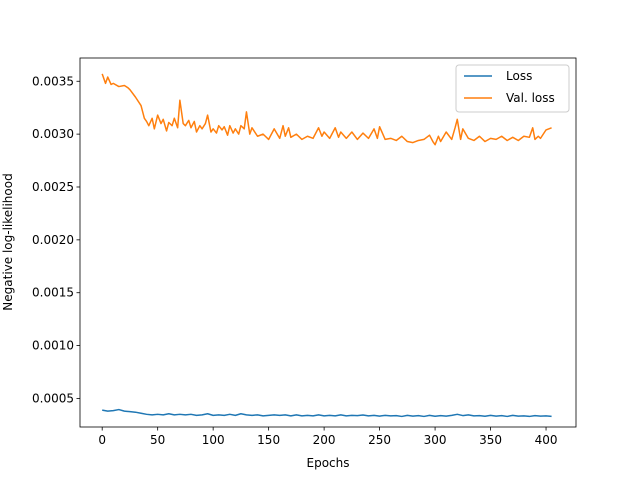  Describe the element at coordinates (328, 463) in the screenshot. I see `x-axis-label: Epochs` at that location.